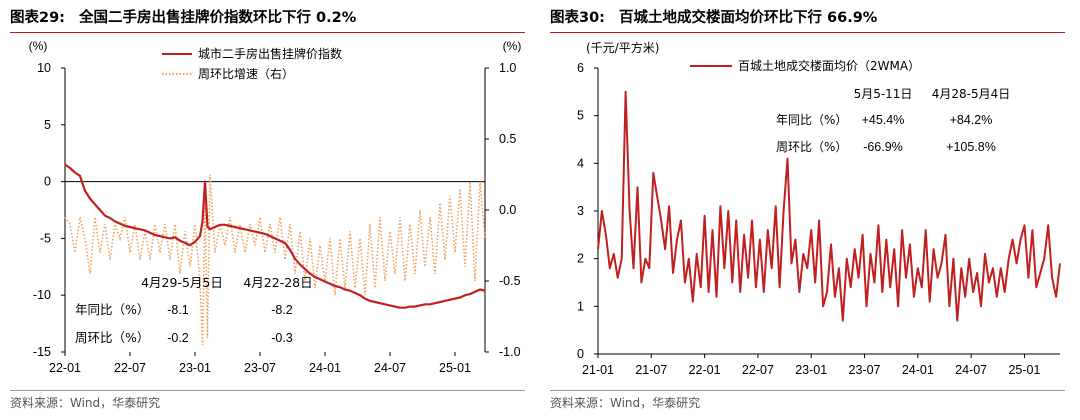 The image size is (1080, 420). What do you see at coordinates (883, 120) in the screenshot?
I see `table-value-yoy-current: +45.4%` at bounding box center [883, 120].